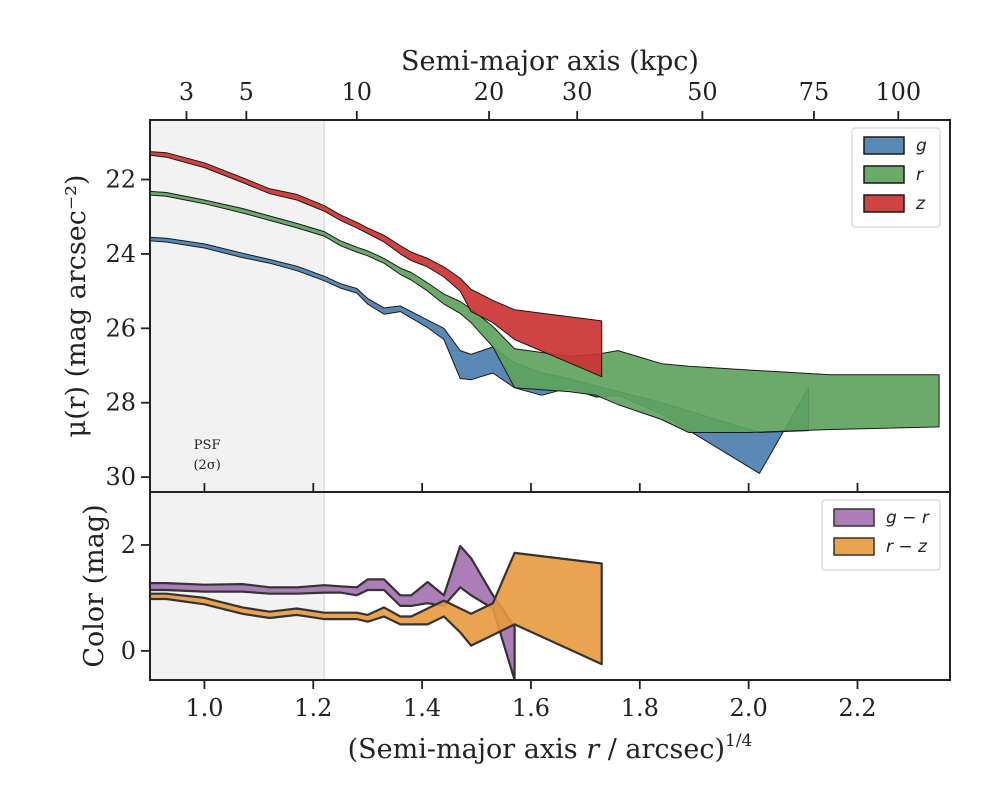 The width and height of the screenshot is (1000, 800). What do you see at coordinates (186, 92) in the screenshot?
I see `kpc-tick-label: 3` at bounding box center [186, 92].